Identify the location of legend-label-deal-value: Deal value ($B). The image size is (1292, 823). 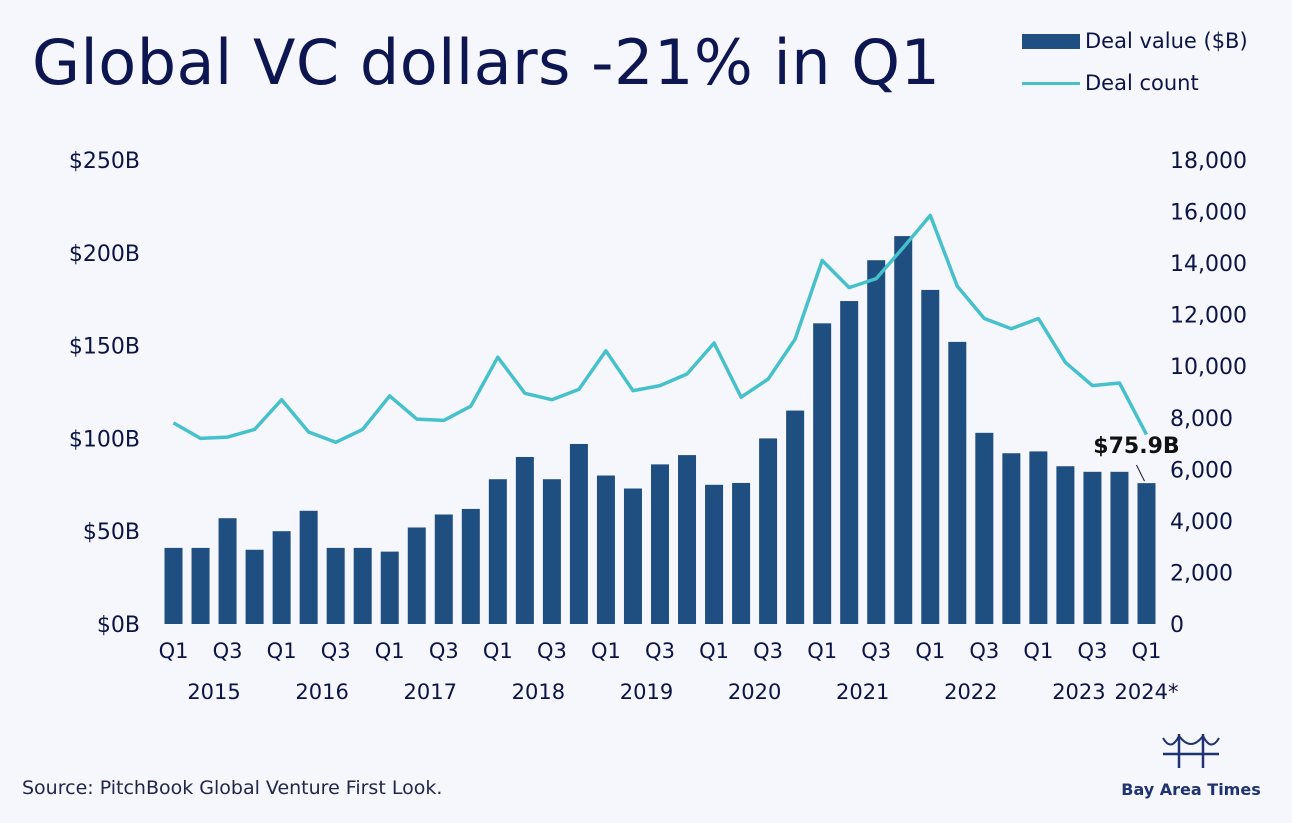
(1166, 41).